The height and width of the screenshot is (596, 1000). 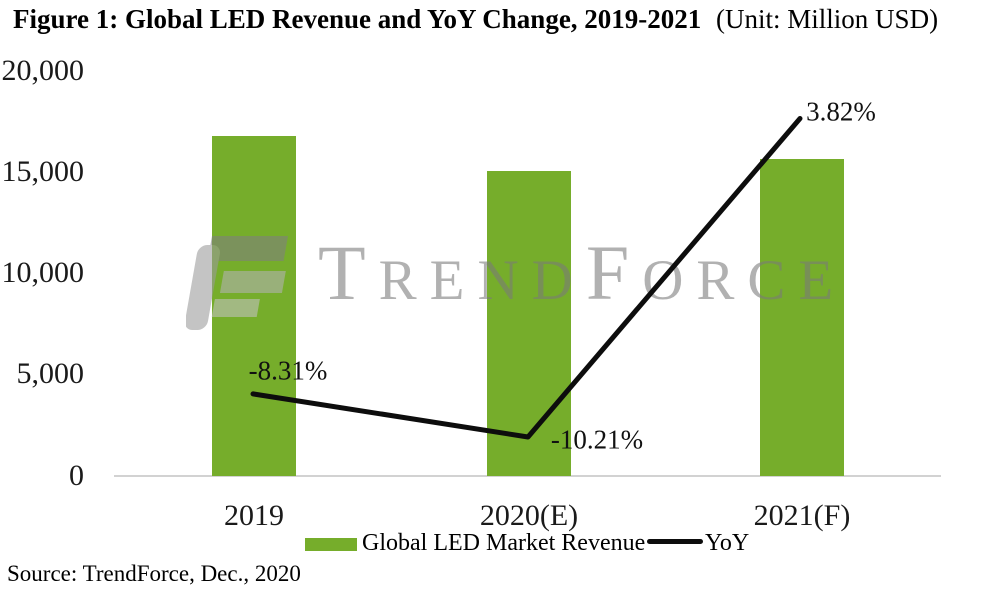 What do you see at coordinates (50, 373) in the screenshot?
I see `y-tick-5000: 5,000` at bounding box center [50, 373].